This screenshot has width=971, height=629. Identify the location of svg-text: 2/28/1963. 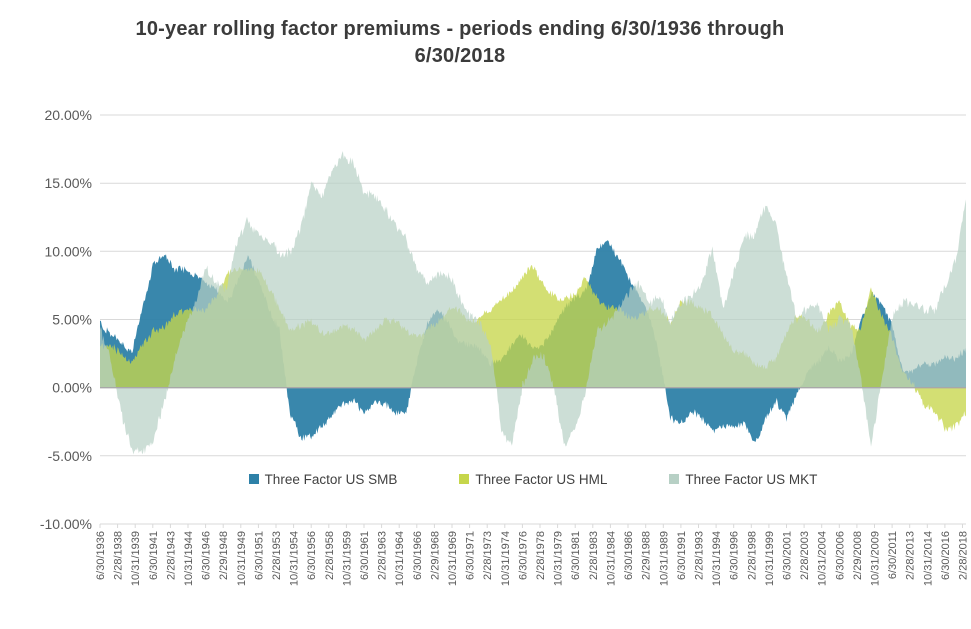
(383, 555).